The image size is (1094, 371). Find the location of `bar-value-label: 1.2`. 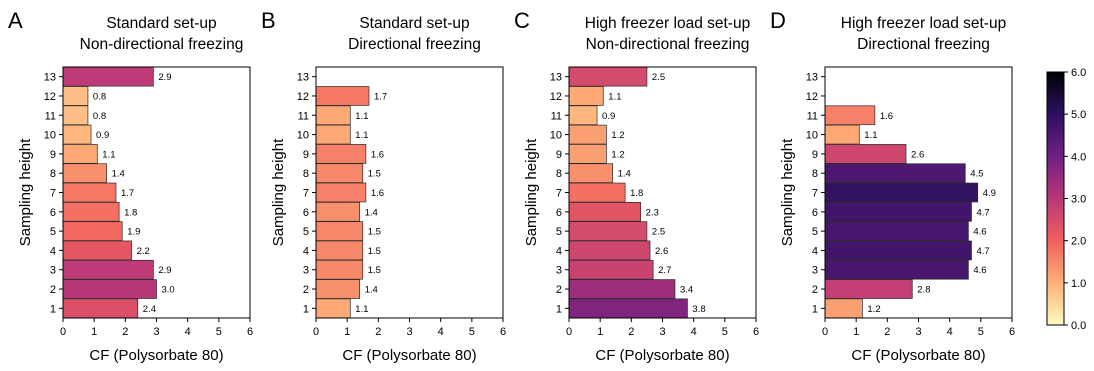

bar-value-label: 1.2 is located at coordinates (873, 309).